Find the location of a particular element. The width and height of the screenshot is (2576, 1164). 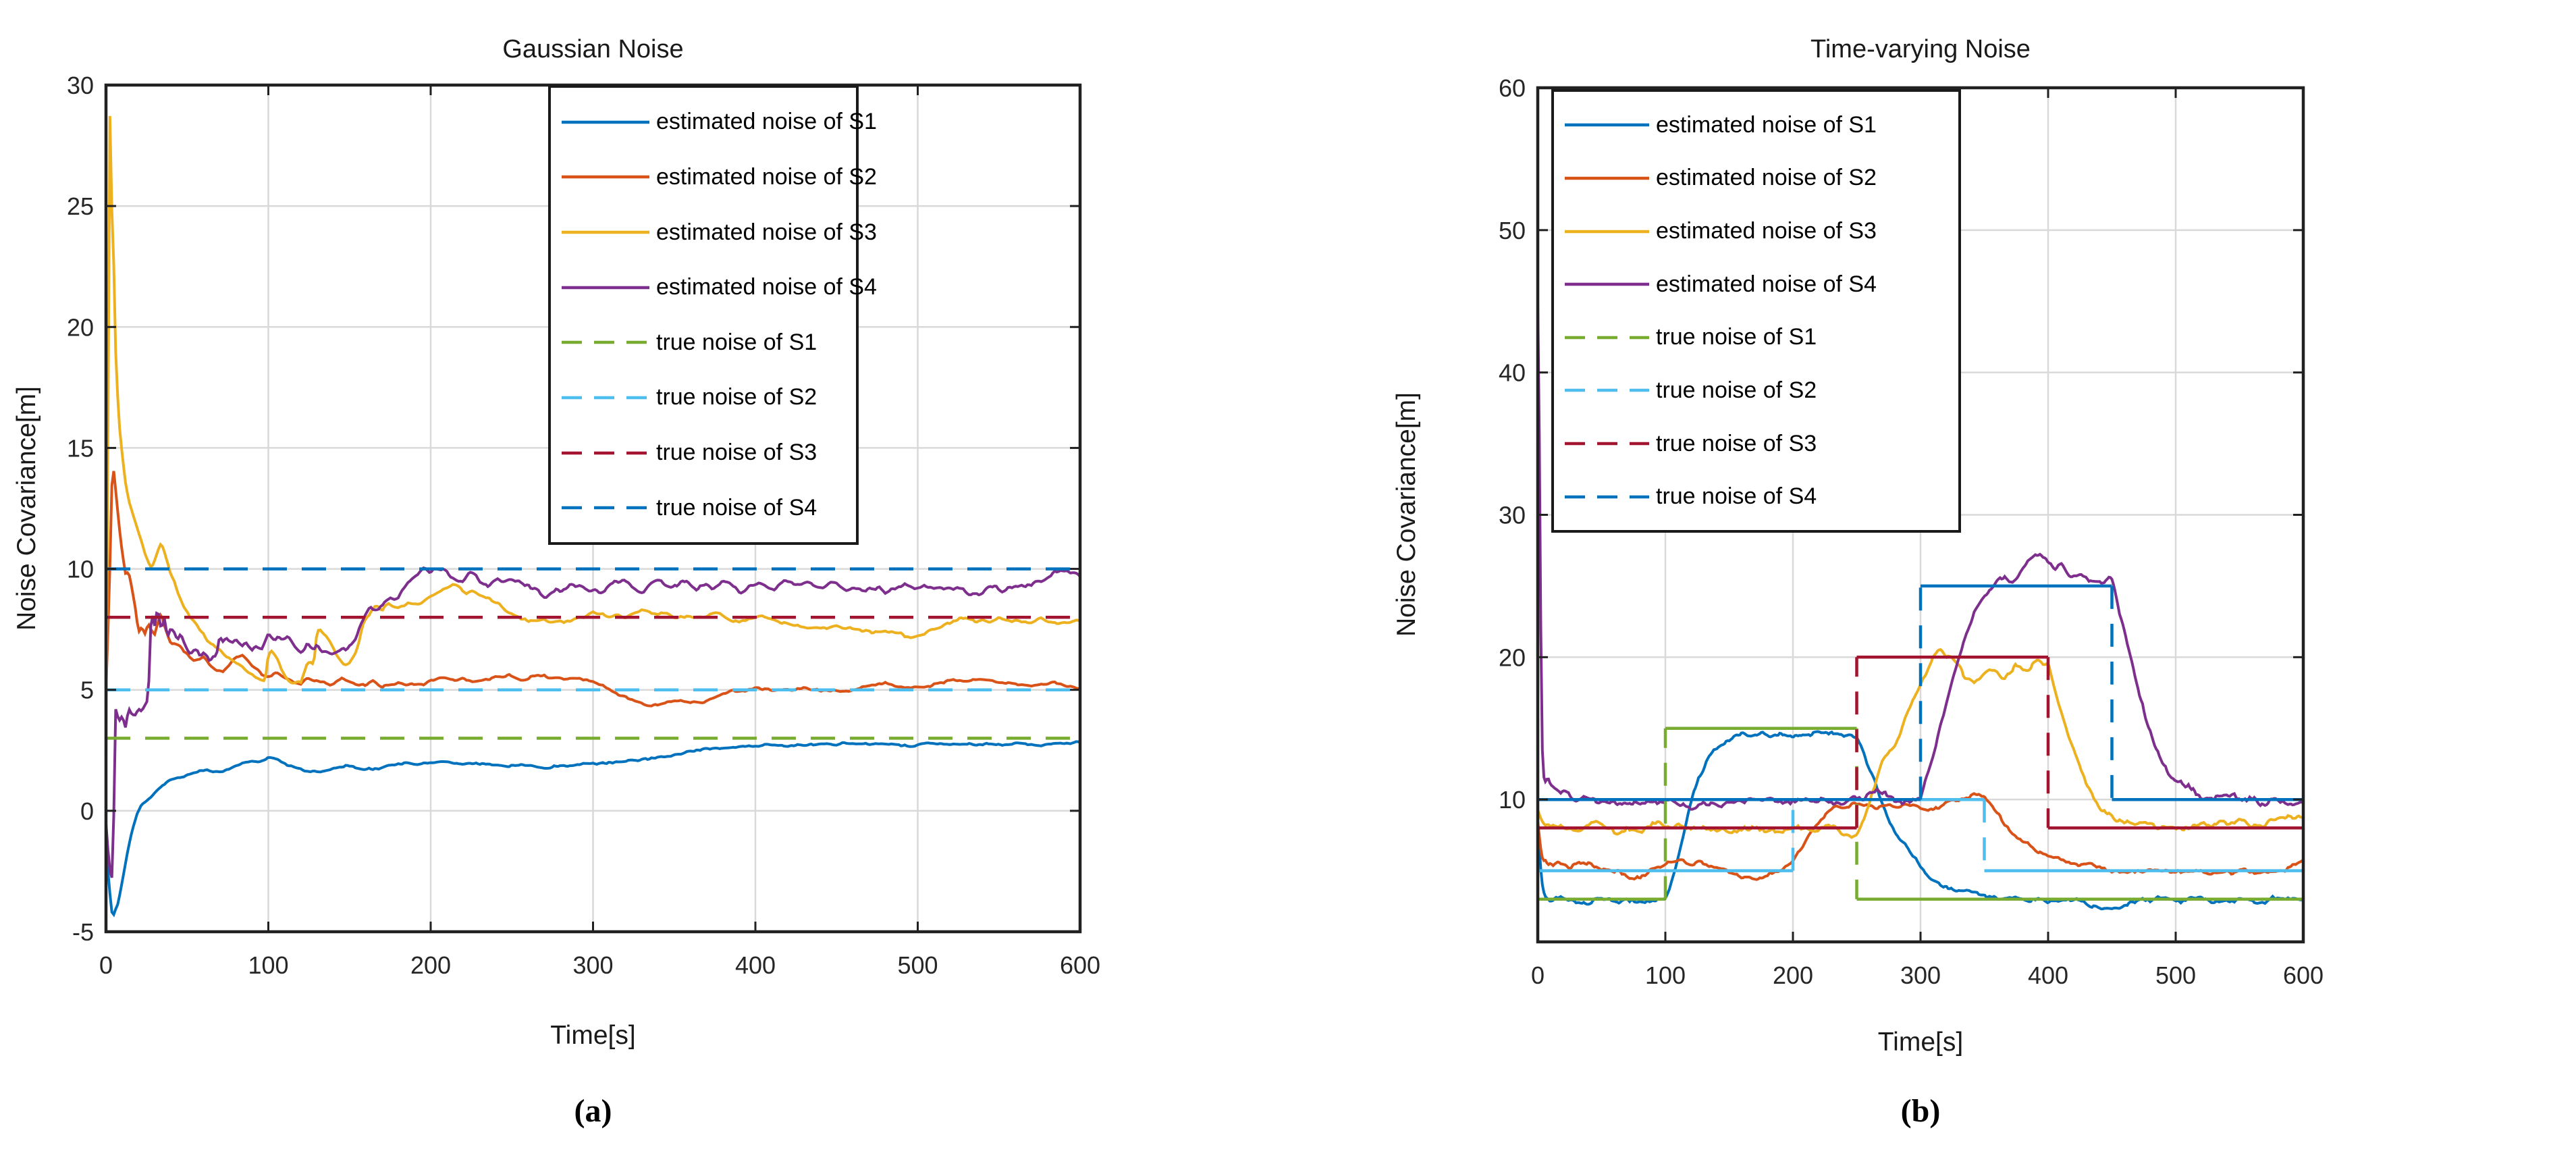

series-true-noise-of-s2-jump is located at coordinates (1889, 835).